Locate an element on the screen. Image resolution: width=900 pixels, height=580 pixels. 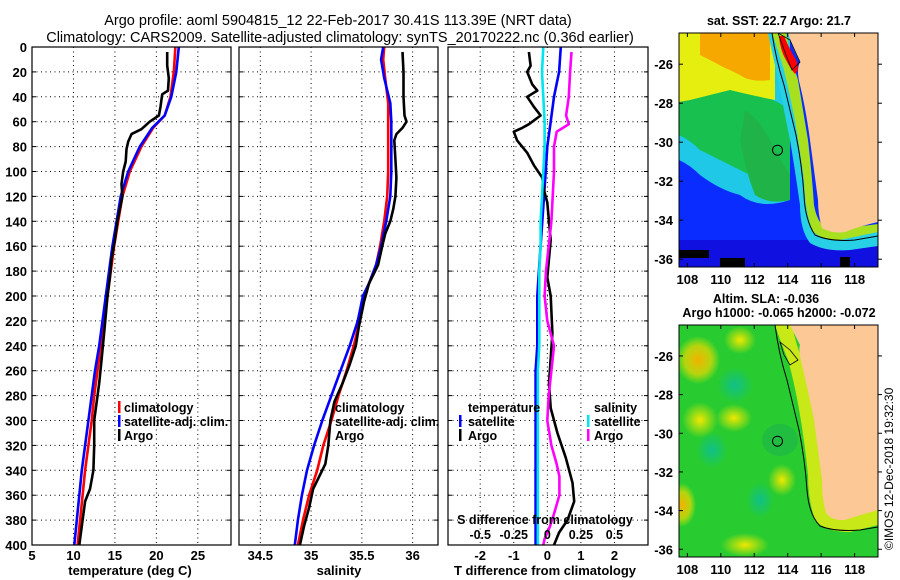
x-tick-label: 5 is located at coordinates (31, 555).